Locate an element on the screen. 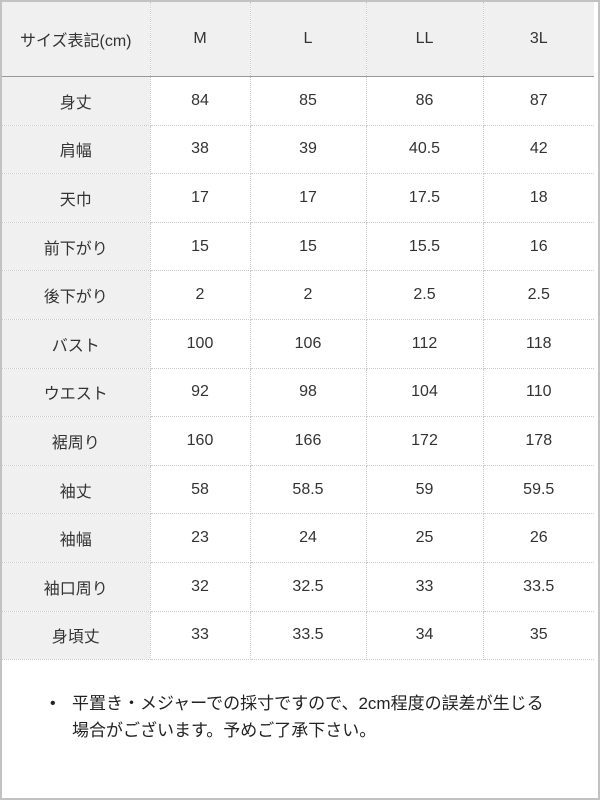 The image size is (600, 800). table-row: 天巾 17 17 17.5 18 is located at coordinates (298, 198).